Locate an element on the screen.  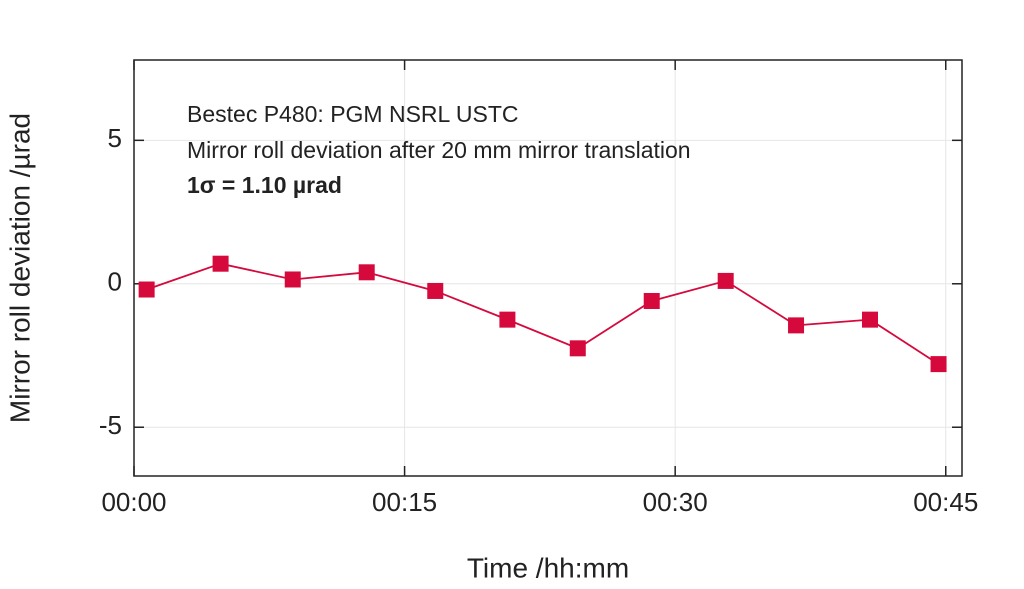
x-axis-label: Time /hh:mm is located at coordinates (548, 567).